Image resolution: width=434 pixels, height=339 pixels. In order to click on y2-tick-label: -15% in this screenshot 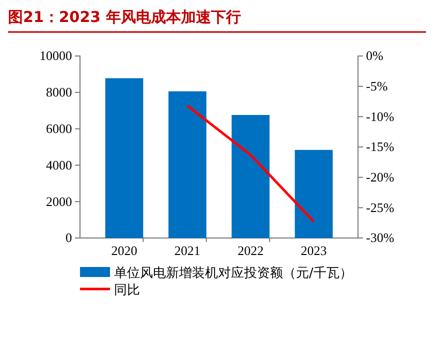, I will do `click(380, 146)`.